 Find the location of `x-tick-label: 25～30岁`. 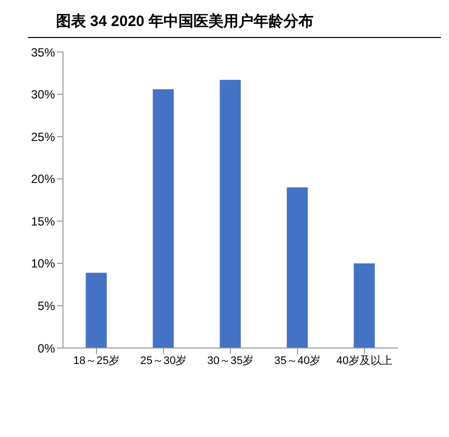

x-tick-label: 25～30岁 is located at coordinates (163, 360).